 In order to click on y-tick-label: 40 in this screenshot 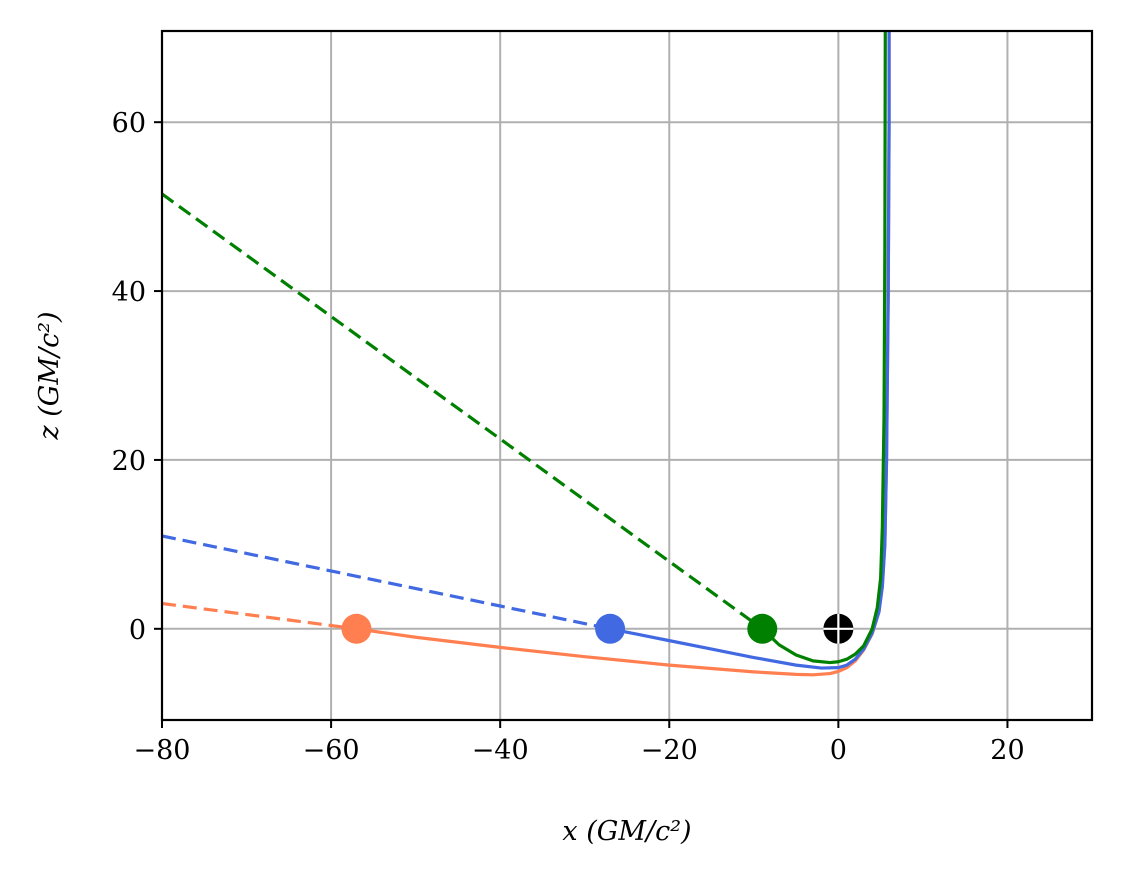, I will do `click(129, 292)`.